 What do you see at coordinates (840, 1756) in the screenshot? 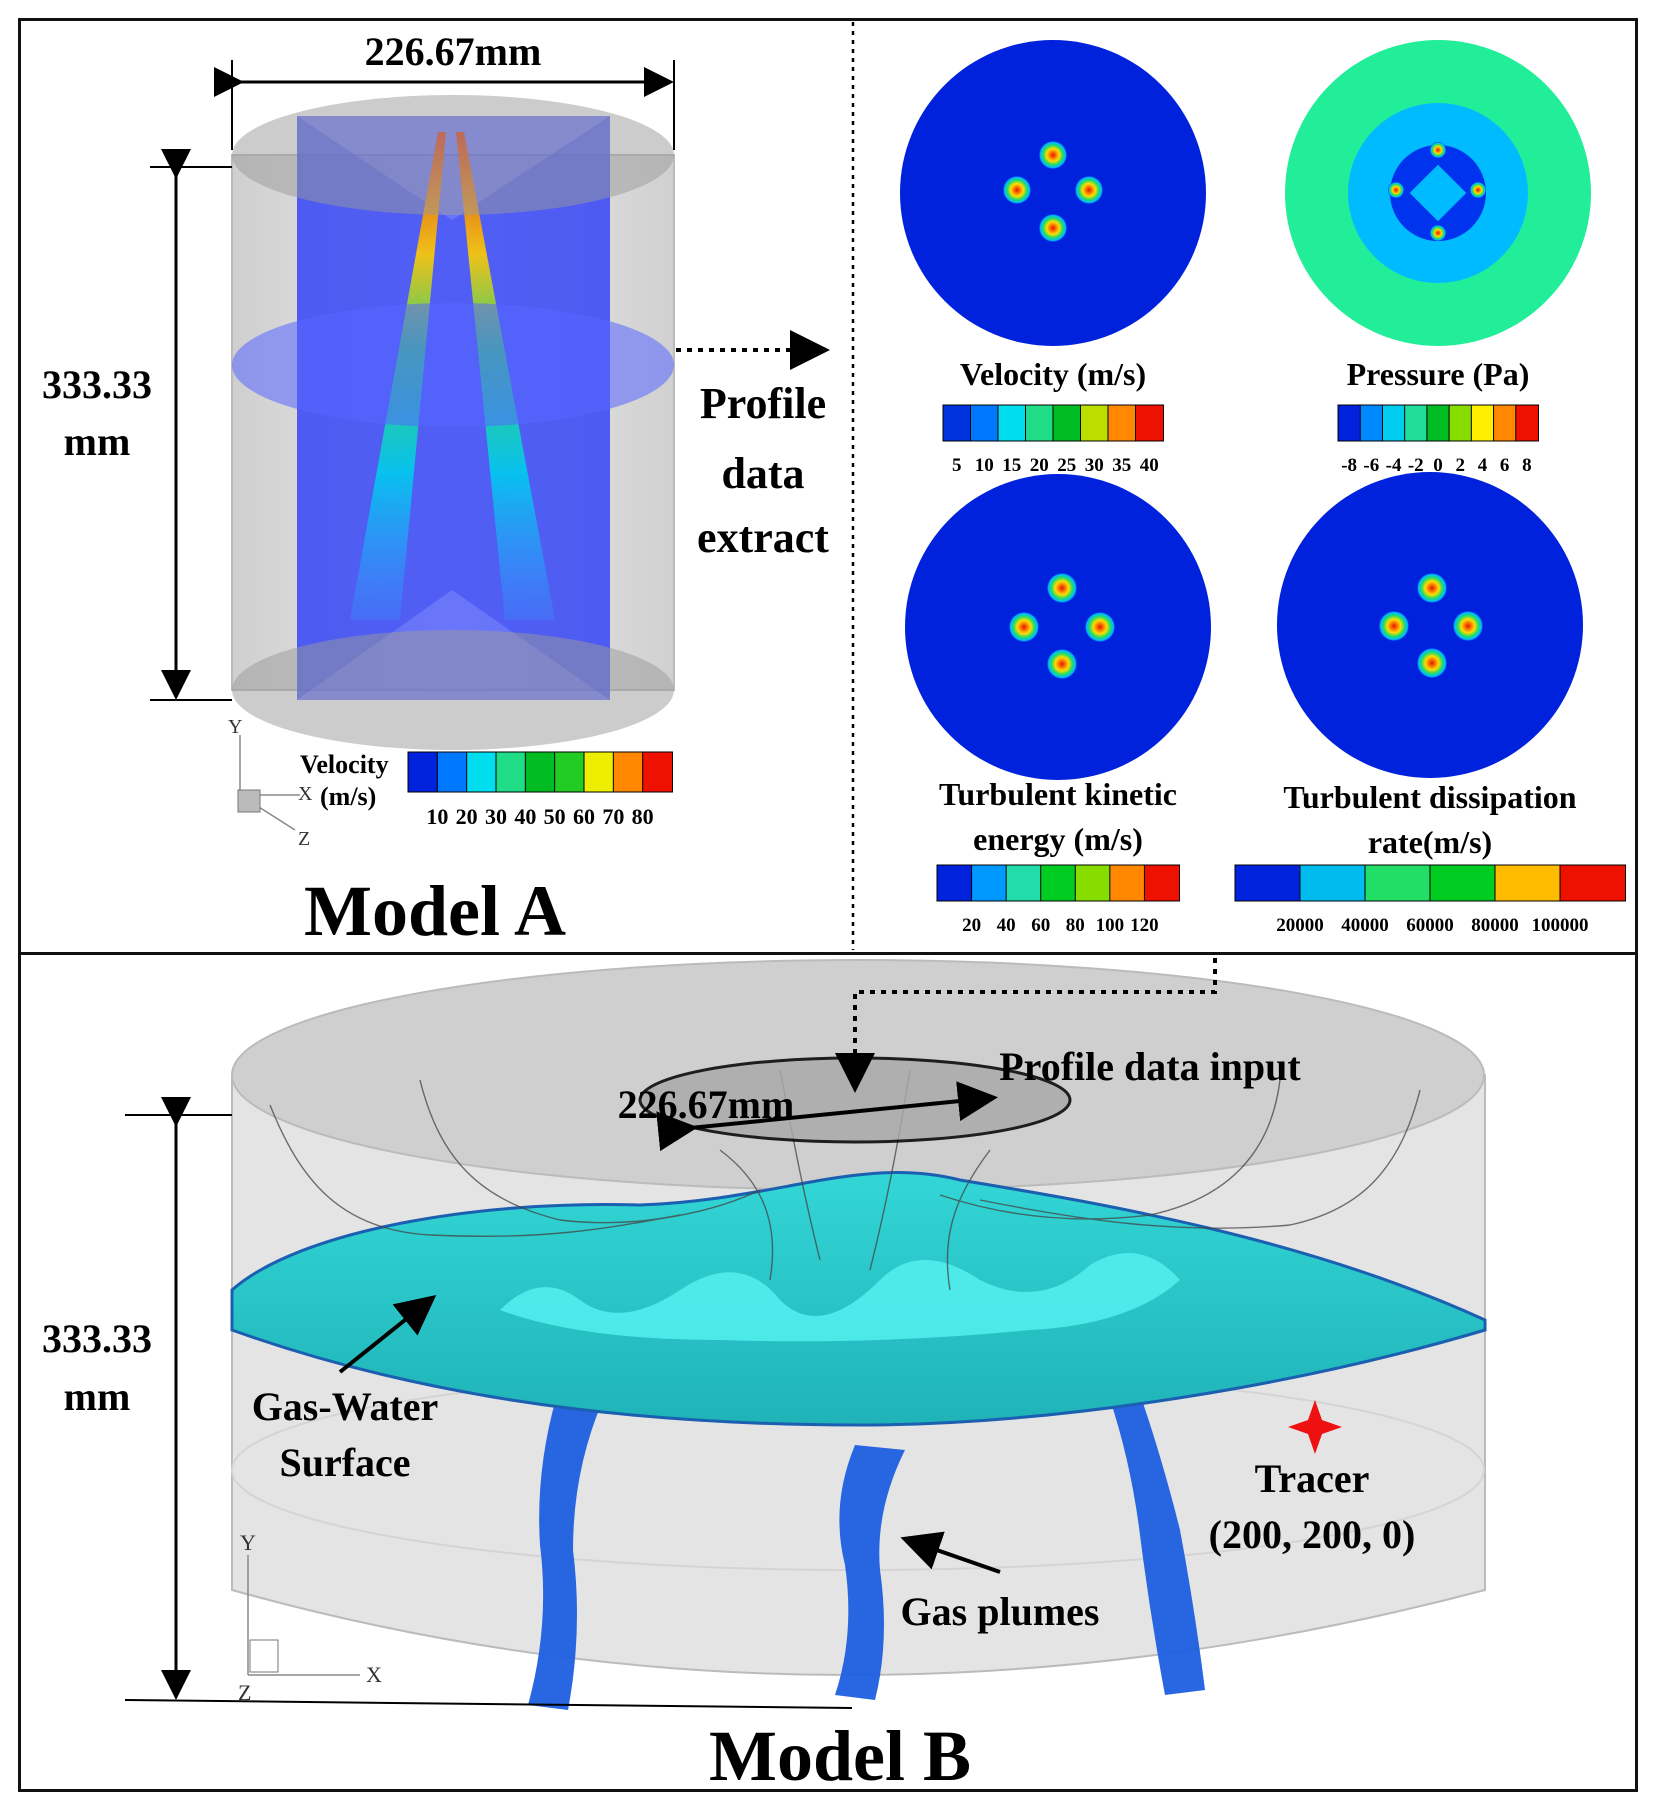
I see `model-b-title: Model B` at bounding box center [840, 1756].